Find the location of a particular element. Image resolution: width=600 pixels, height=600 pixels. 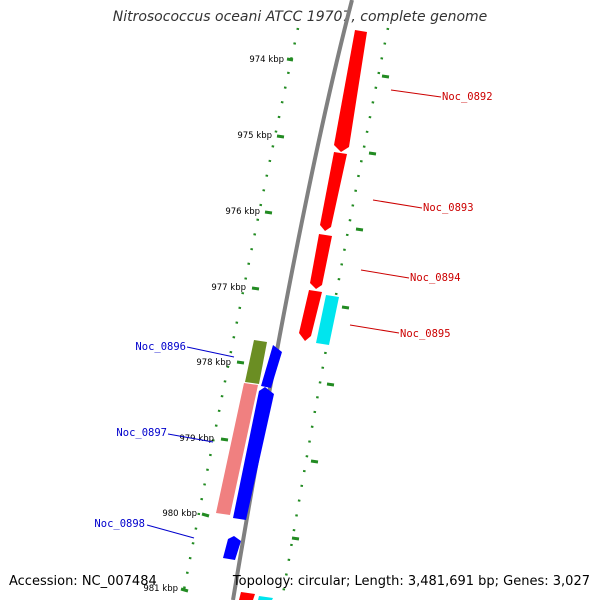

kbp-label: 974 kbp is located at coordinates (266, 60).